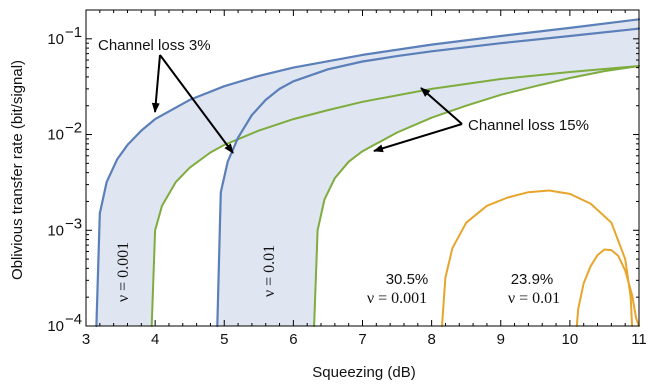  Describe the element at coordinates (73, 319) in the screenshot. I see `y-tick-exponent: −4` at that location.